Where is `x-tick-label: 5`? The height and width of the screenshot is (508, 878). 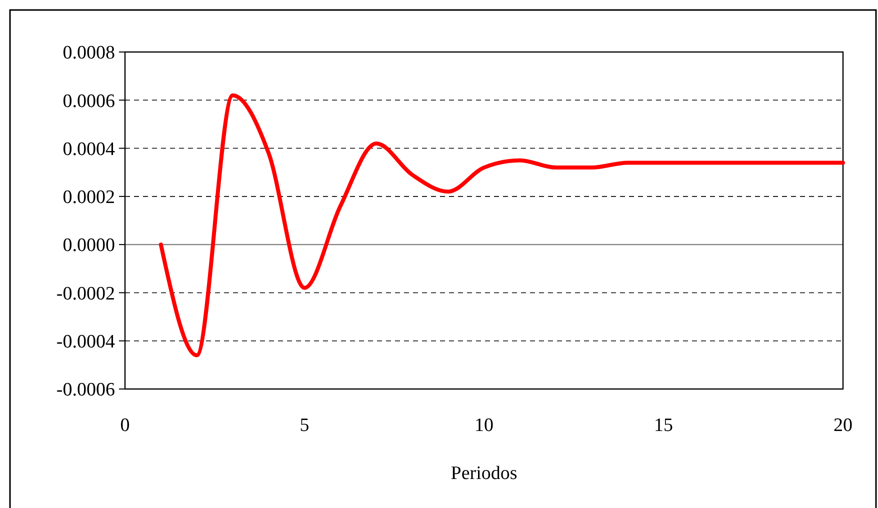 x-tick-label: 5 is located at coordinates (305, 425).